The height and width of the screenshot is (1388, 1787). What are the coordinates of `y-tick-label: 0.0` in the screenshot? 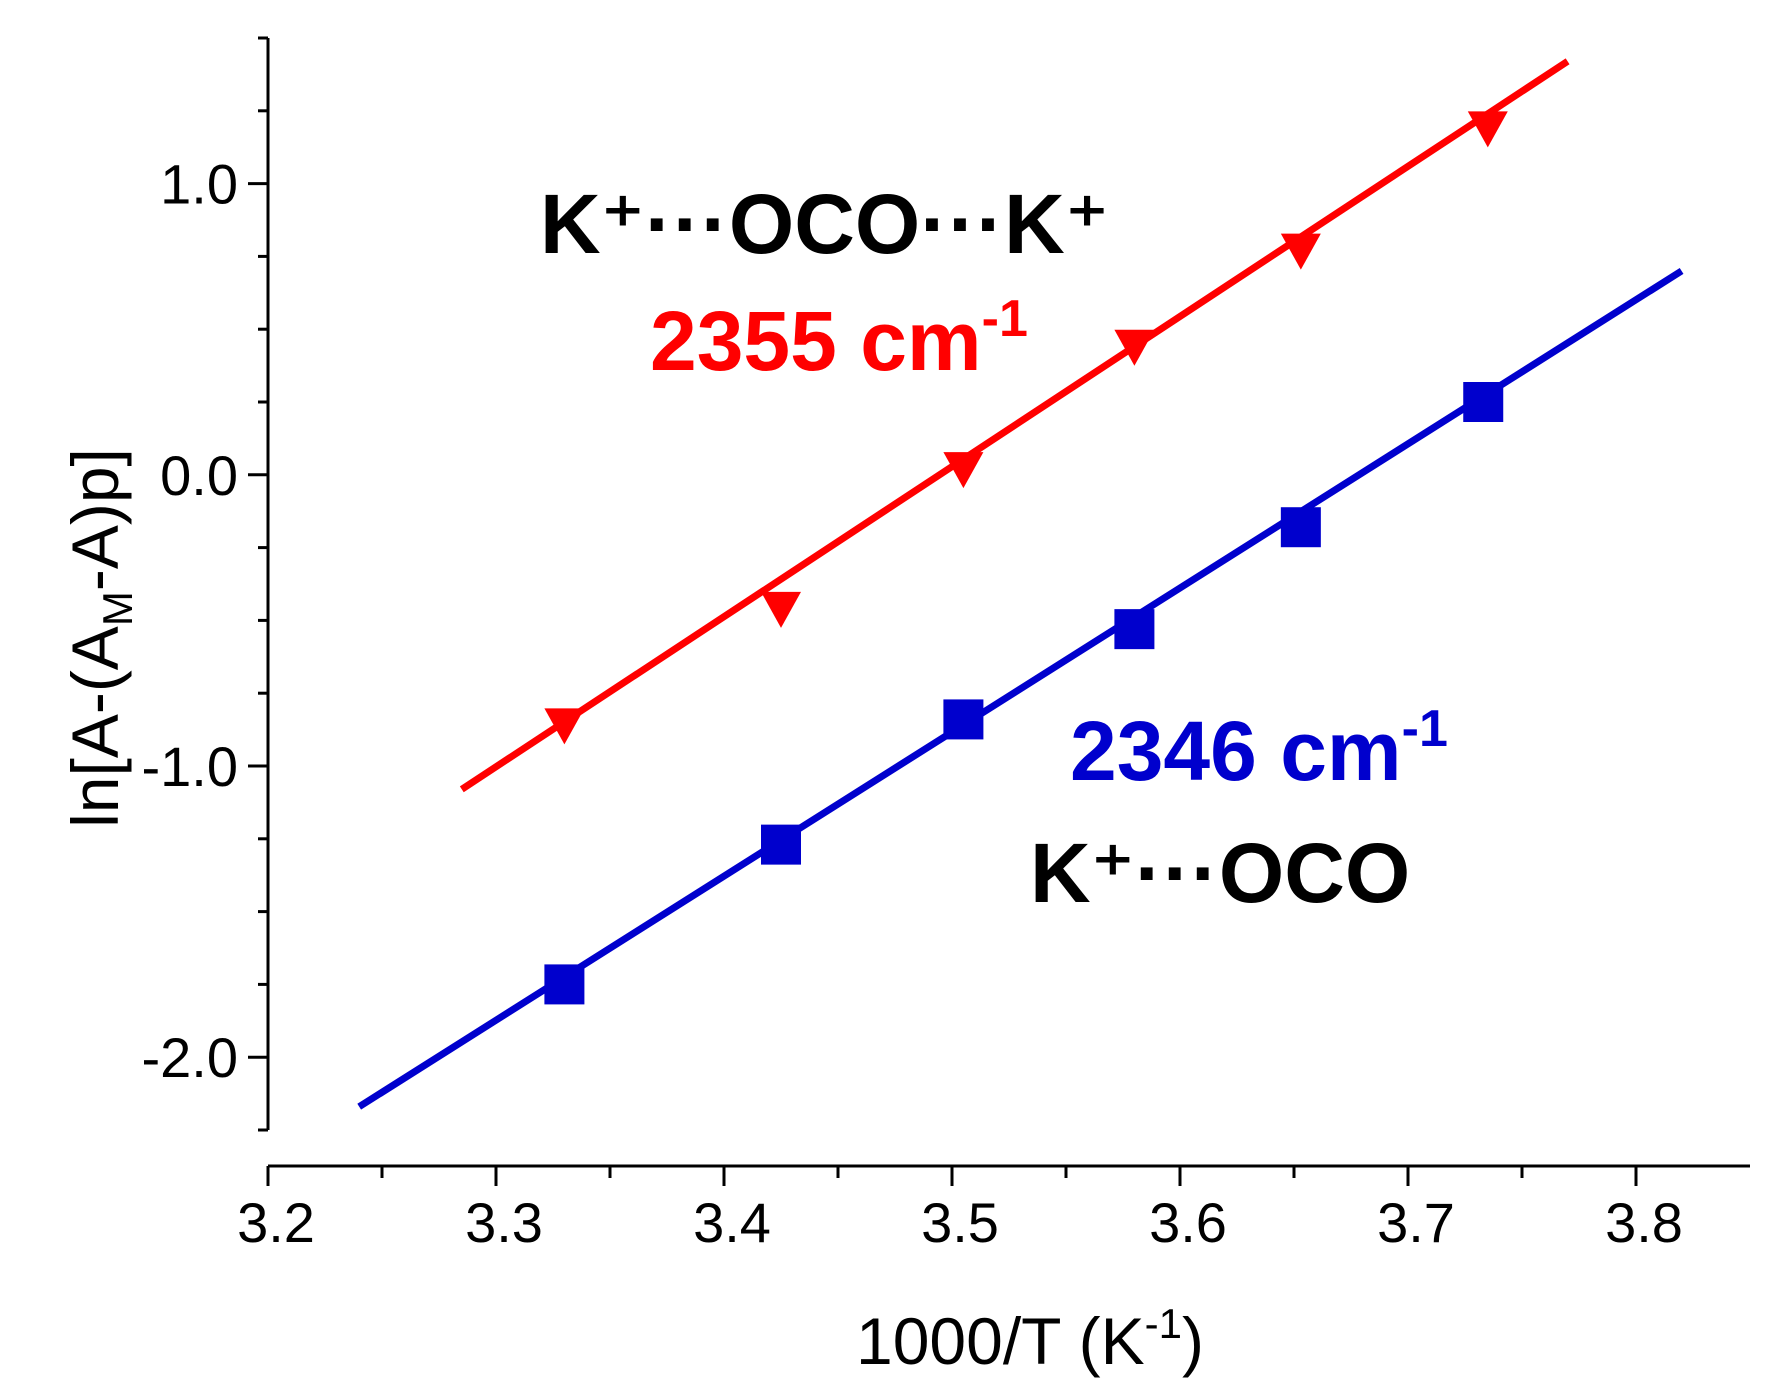 It's located at (199, 475).